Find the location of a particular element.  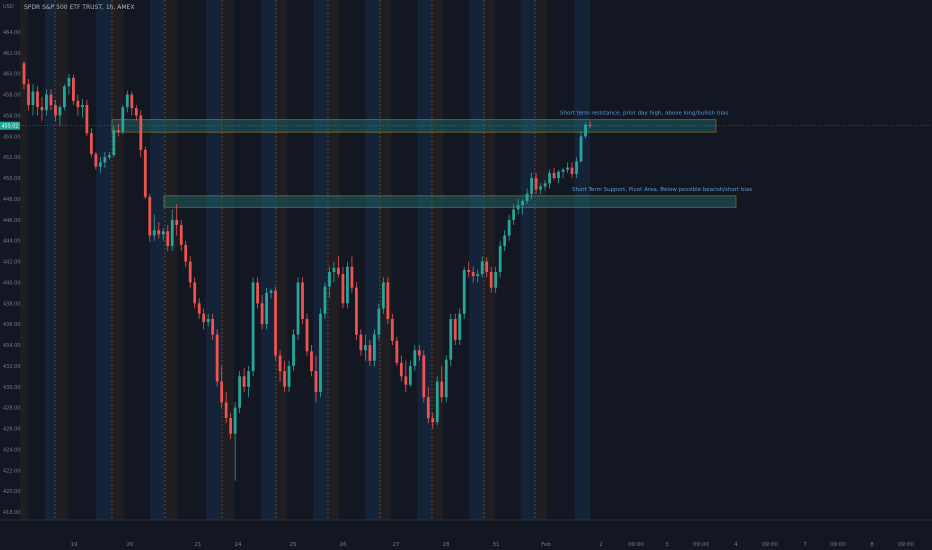

y-tick-label: 428.00 is located at coordinates (12, 409).